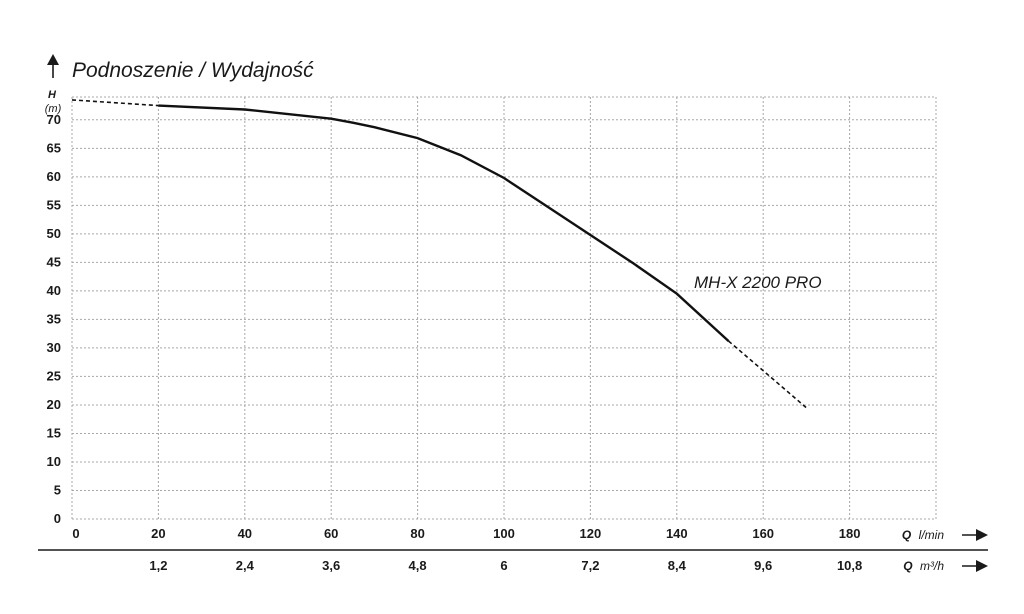  I want to click on y-tick-label: 40, so click(54, 290).